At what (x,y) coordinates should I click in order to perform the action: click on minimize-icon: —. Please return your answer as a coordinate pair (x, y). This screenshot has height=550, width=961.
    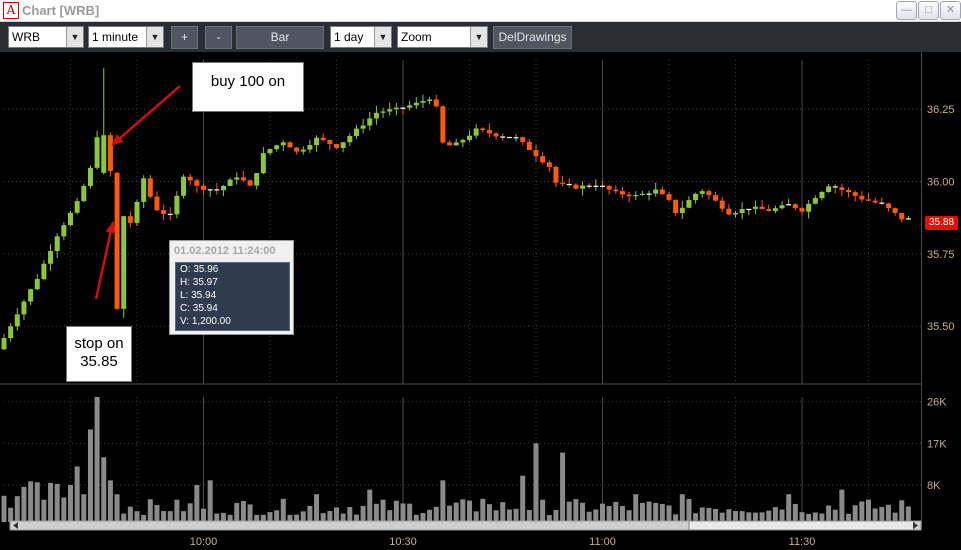
    Looking at the image, I should click on (906, 10).